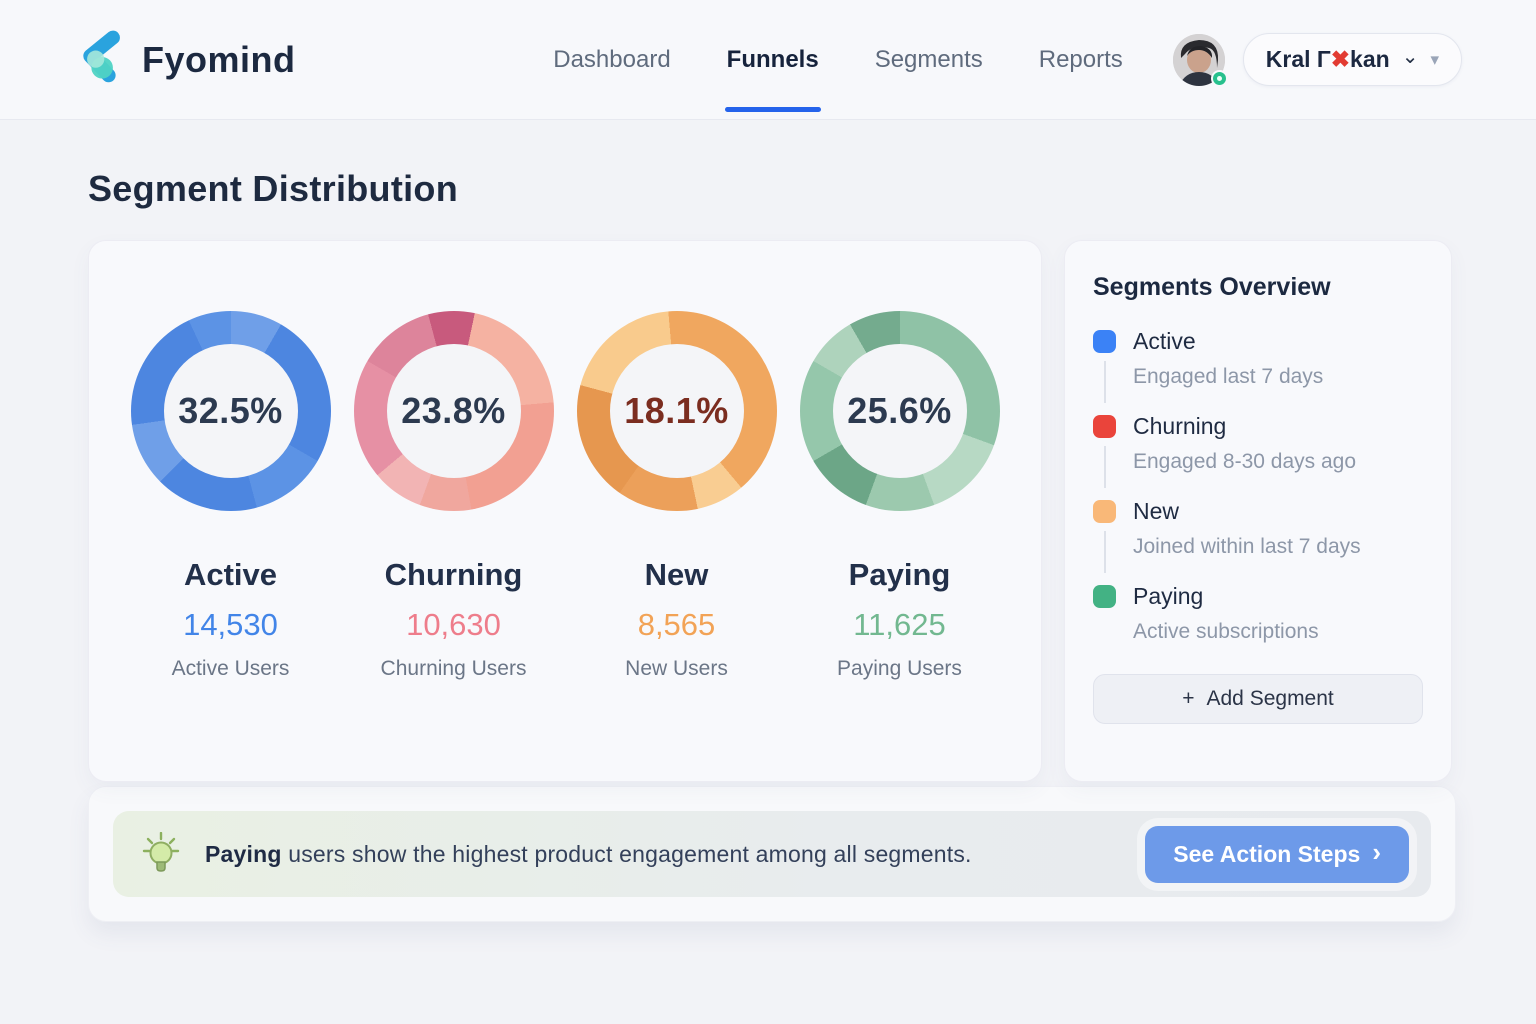  I want to click on segment-label-churning: Churning, so click(453, 574).